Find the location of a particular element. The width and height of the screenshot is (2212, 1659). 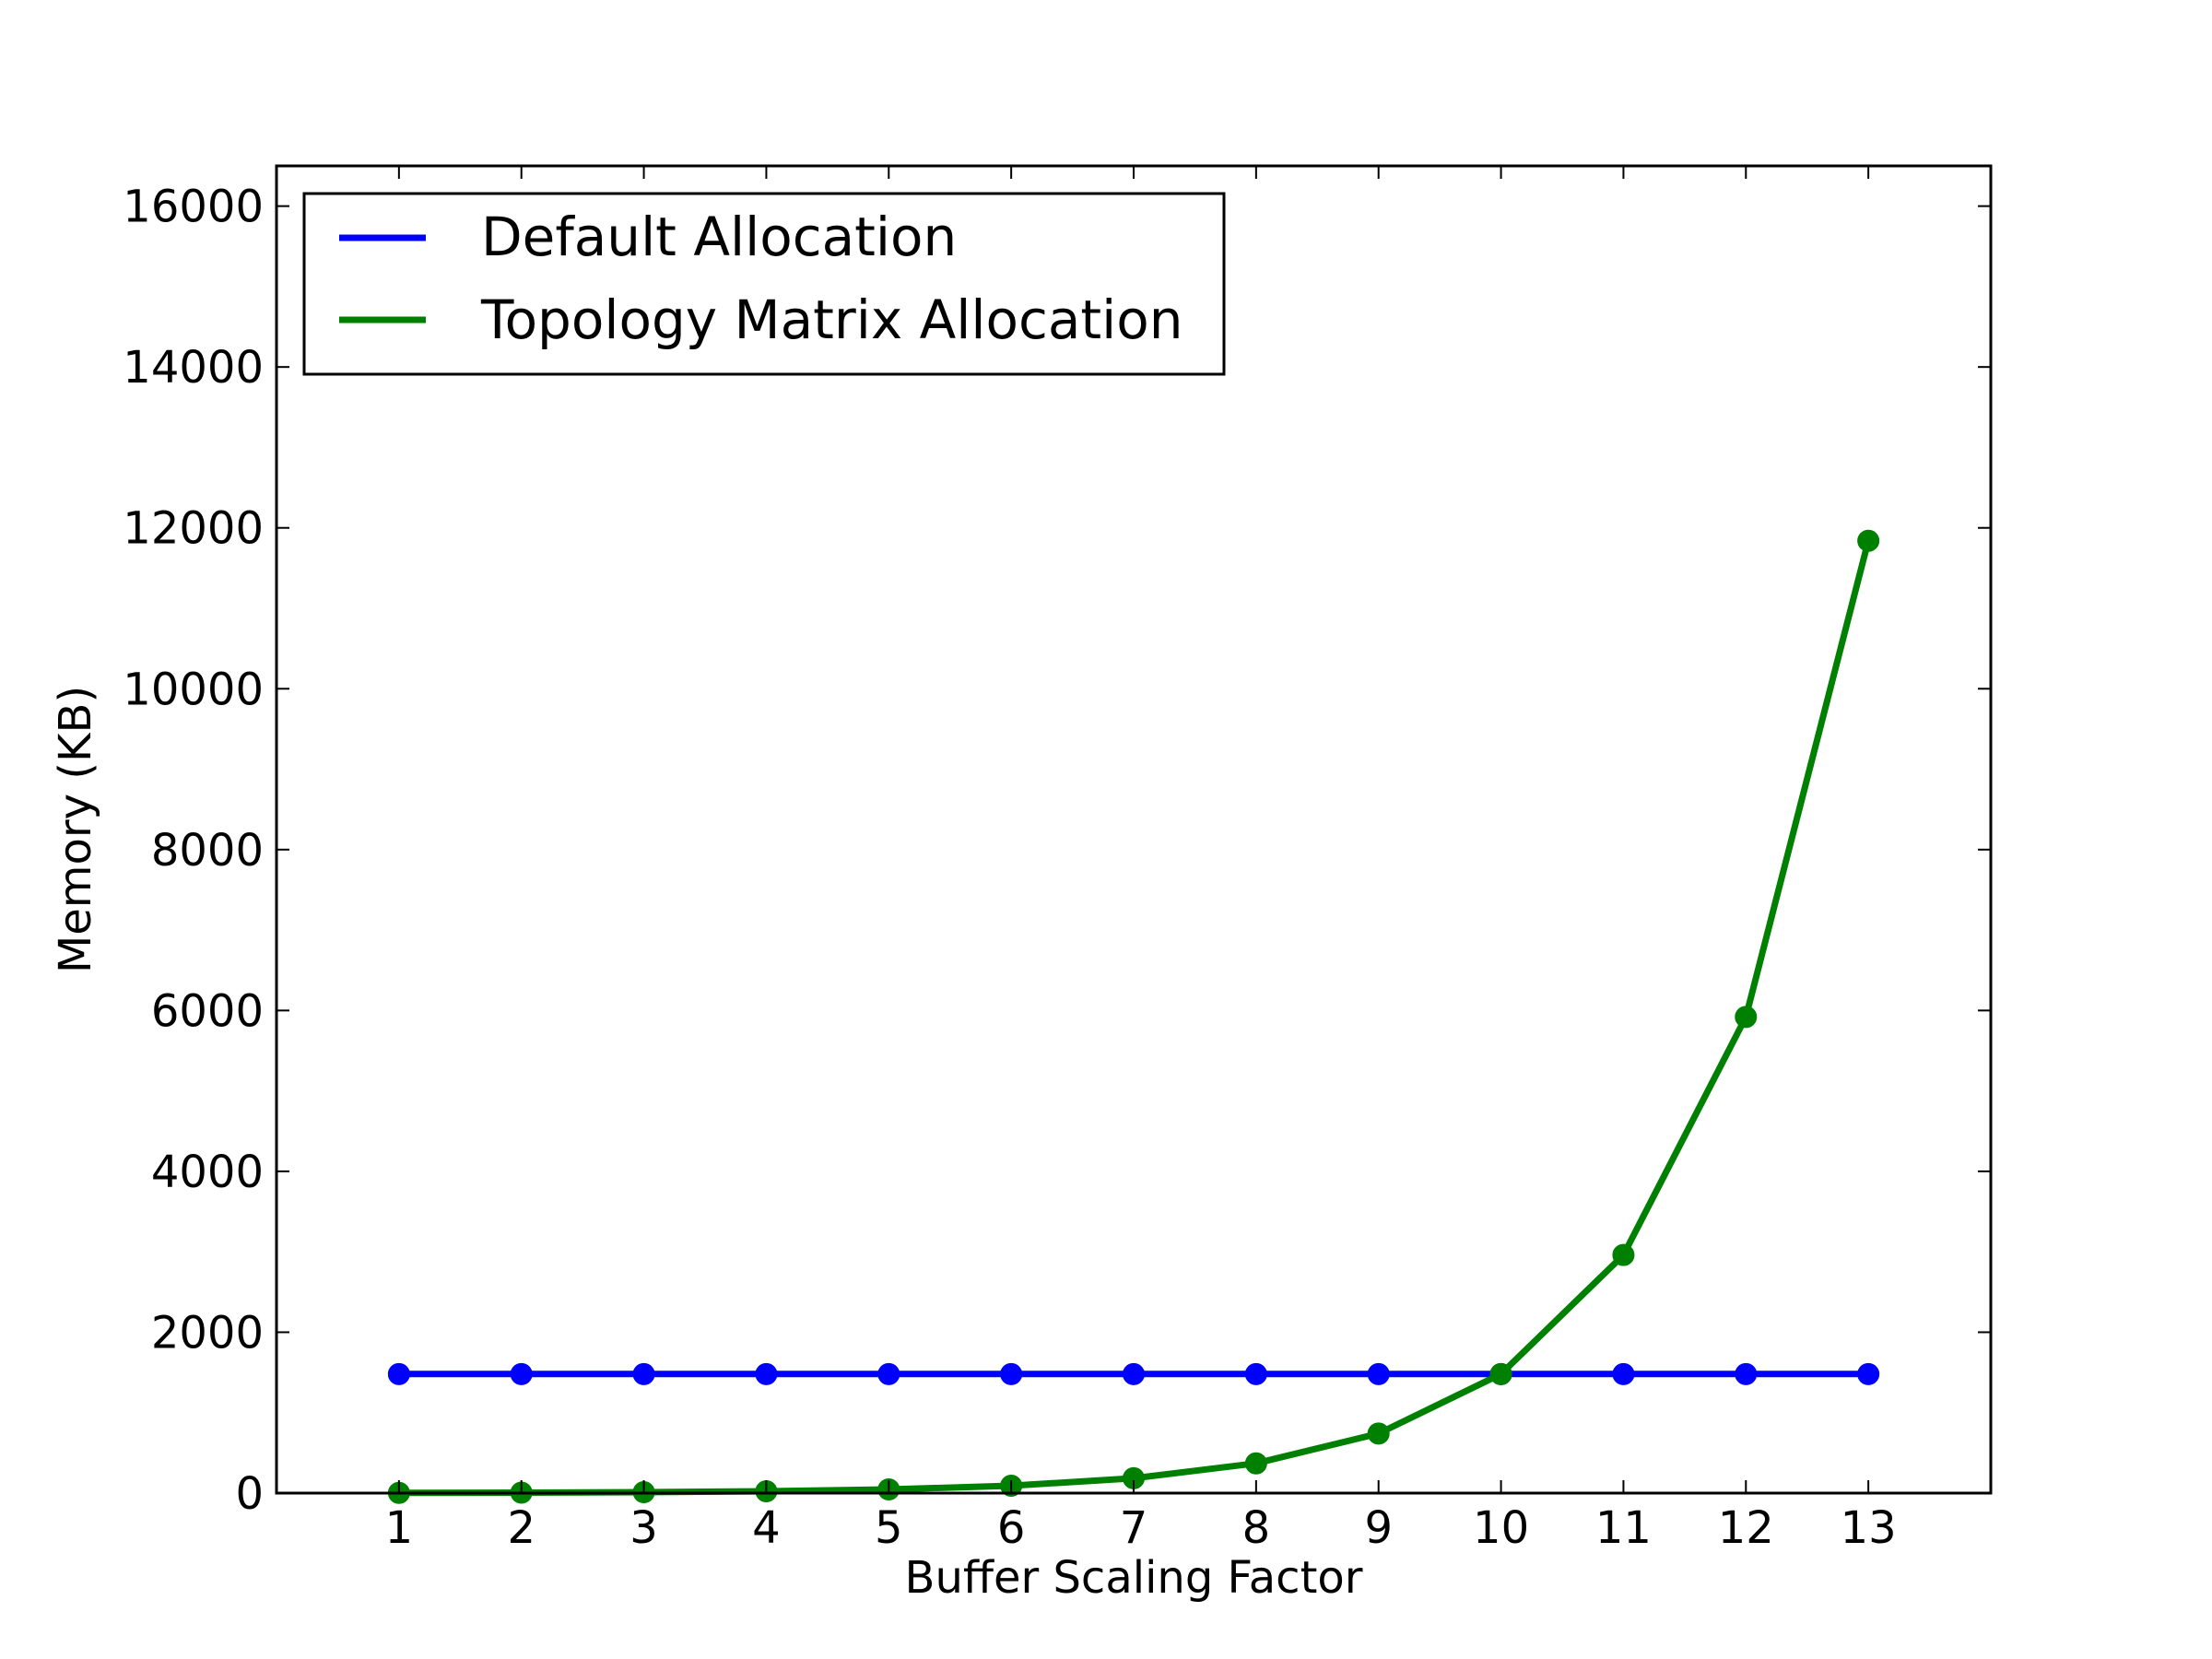

x-tick-label: 11 is located at coordinates (1623, 1528).